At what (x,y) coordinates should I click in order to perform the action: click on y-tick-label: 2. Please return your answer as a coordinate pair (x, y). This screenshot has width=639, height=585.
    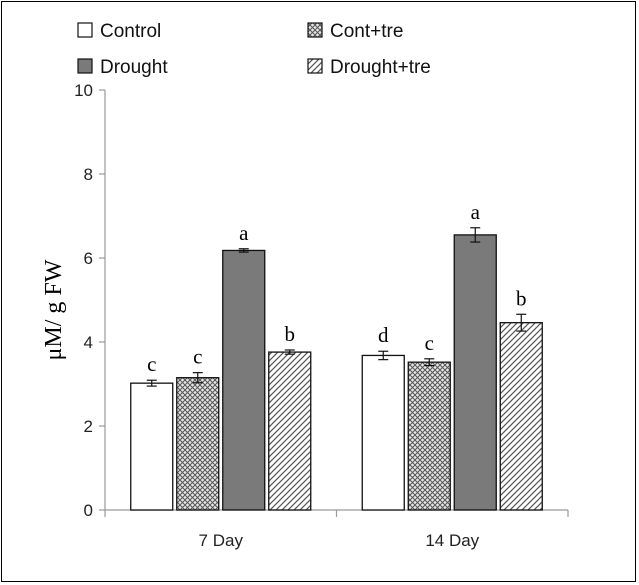
    Looking at the image, I should click on (88, 426).